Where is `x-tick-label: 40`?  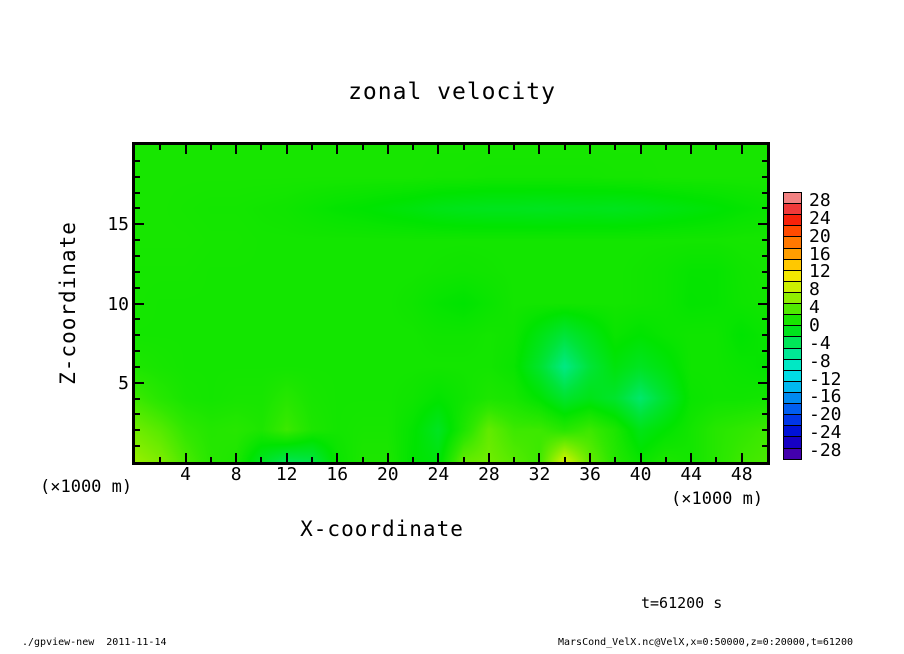
x-tick-label: 40 is located at coordinates (640, 474).